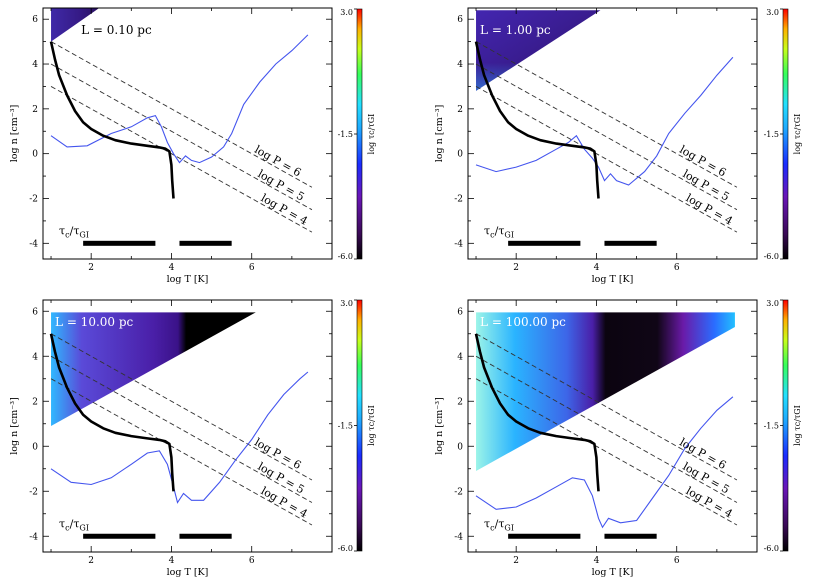 Image resolution: width=831 pixels, height=587 pixels. I want to click on panel-label: L = 10.00 pc, so click(94, 322).